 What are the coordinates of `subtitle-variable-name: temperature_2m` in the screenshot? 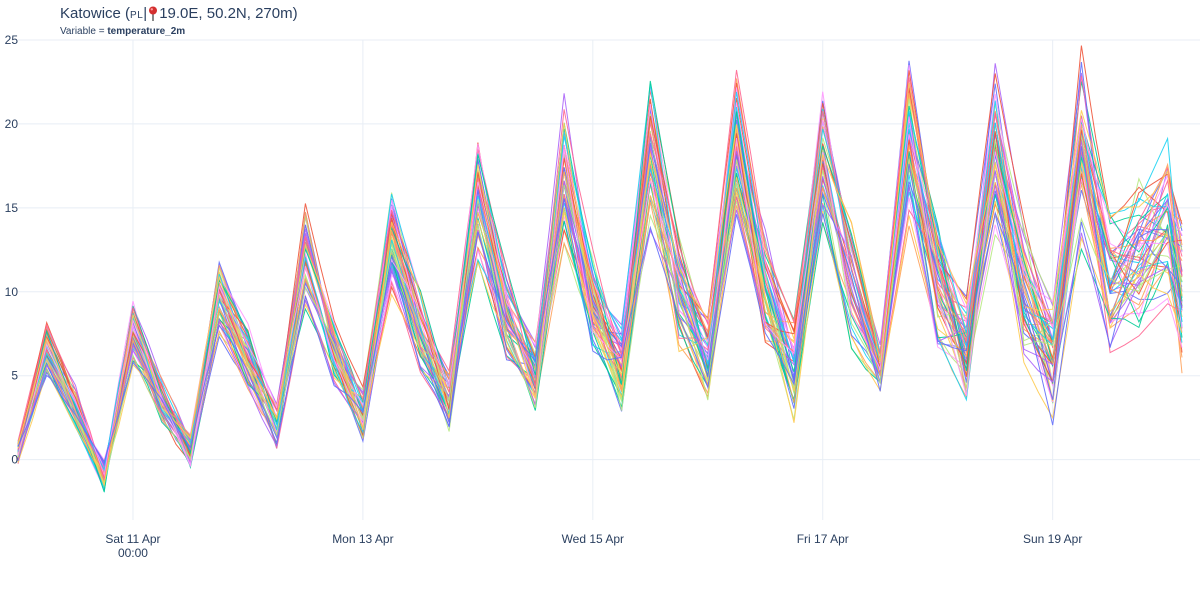 It's located at (146, 31).